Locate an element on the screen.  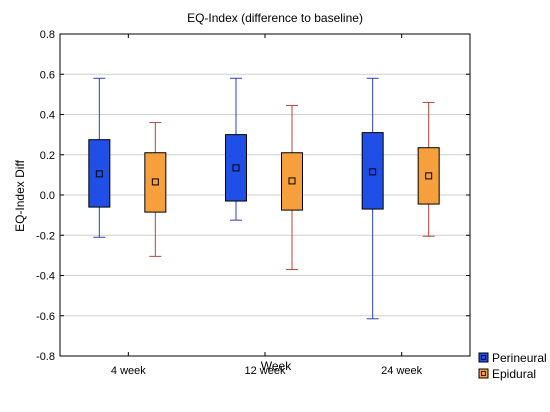
y-tick-label: 0.2 is located at coordinates (47, 156).